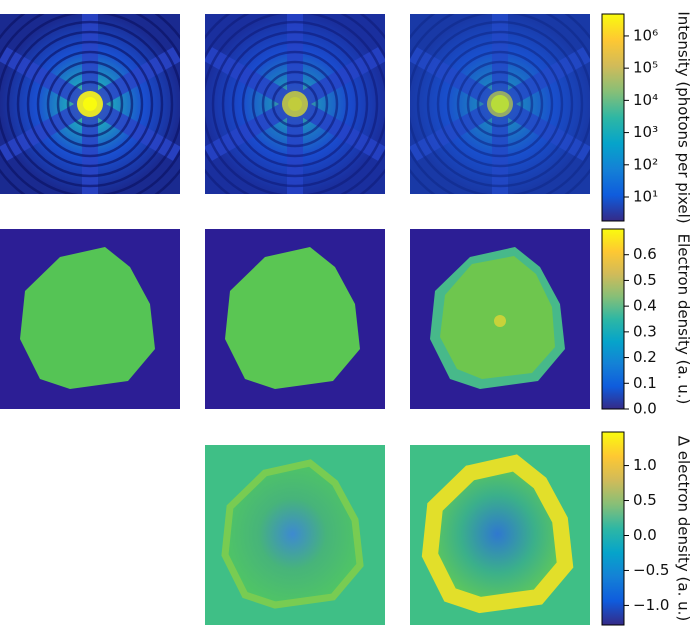 The image size is (692, 628). I want to click on colorbar-label: Electron density (a. u.), so click(683, 319).